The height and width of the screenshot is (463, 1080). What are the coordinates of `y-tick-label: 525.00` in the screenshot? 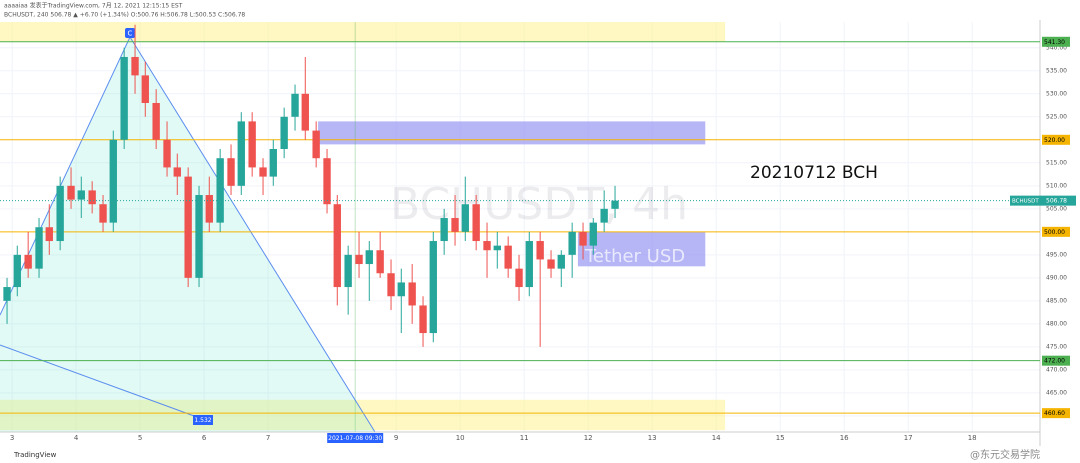 It's located at (1056, 116).